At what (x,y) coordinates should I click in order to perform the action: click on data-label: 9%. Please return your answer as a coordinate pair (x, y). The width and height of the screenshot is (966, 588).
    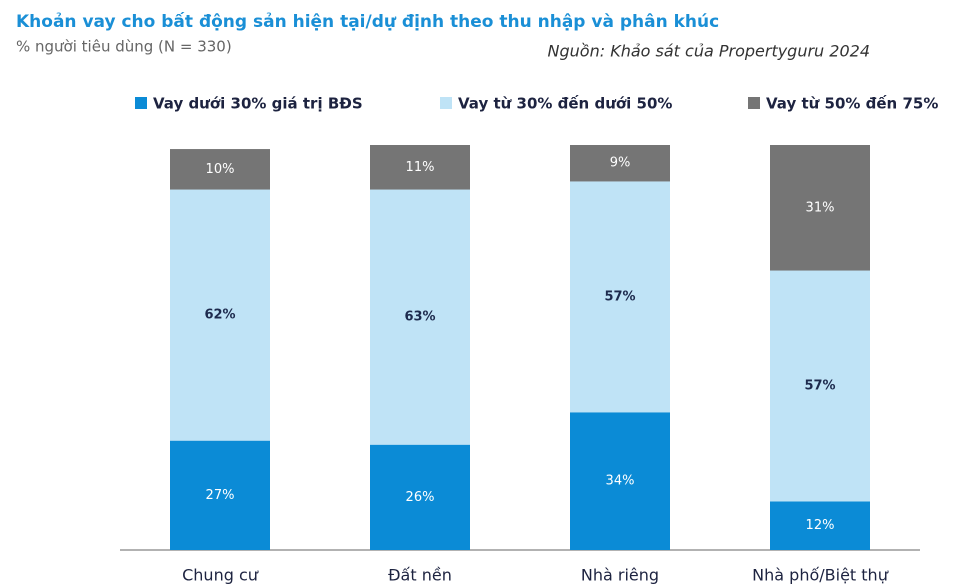
    Looking at the image, I should click on (620, 163).